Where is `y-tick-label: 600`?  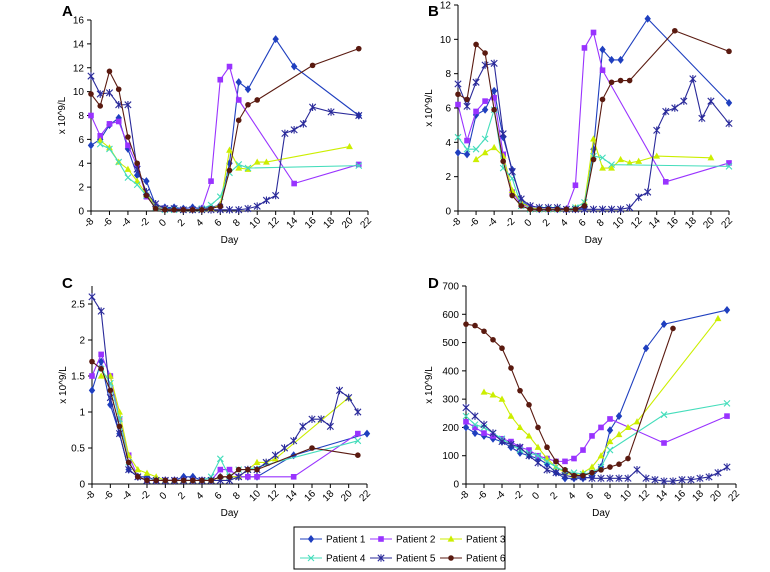
y-tick-label: 600 is located at coordinates (450, 315).